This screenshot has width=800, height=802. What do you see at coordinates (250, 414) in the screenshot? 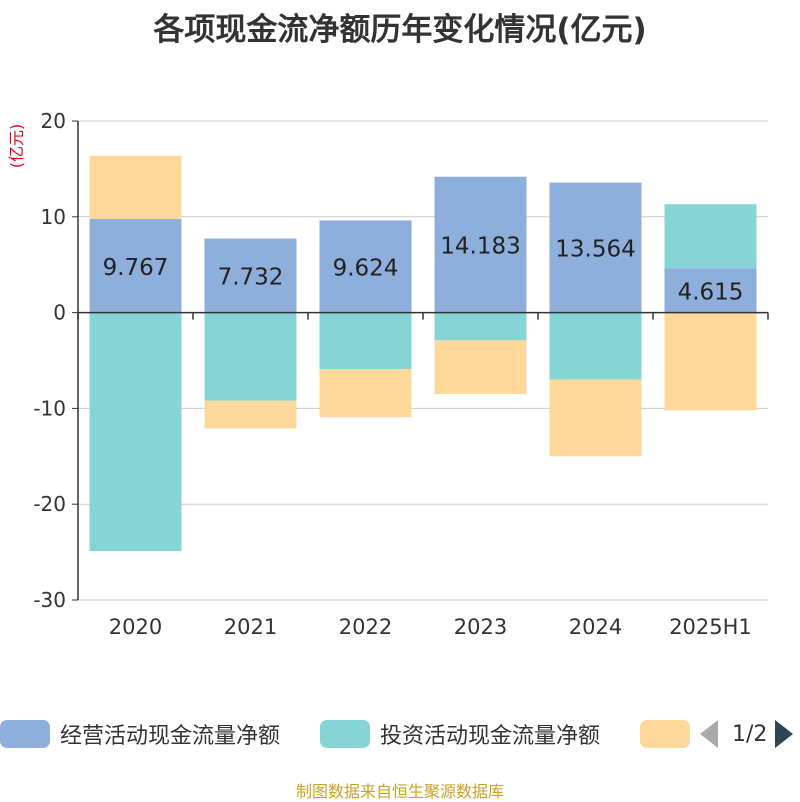
I see `bar-series-2-2021` at bounding box center [250, 414].